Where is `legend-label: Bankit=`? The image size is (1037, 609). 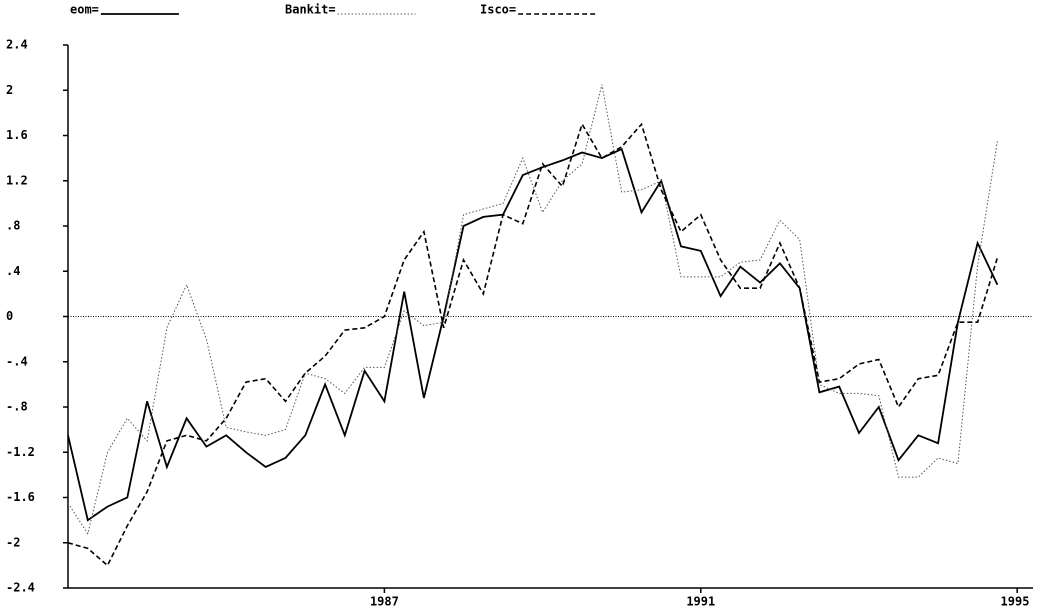
legend-label: Bankit= is located at coordinates (310, 10).